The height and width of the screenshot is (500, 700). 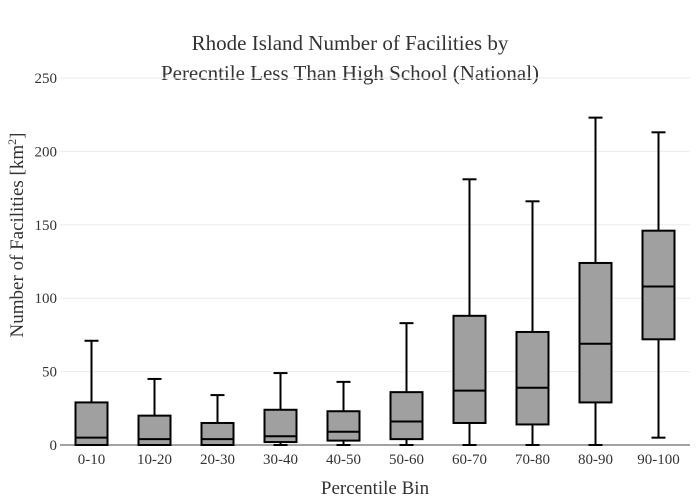 I want to click on x-tick-label: 0-10, so click(x=92, y=460).